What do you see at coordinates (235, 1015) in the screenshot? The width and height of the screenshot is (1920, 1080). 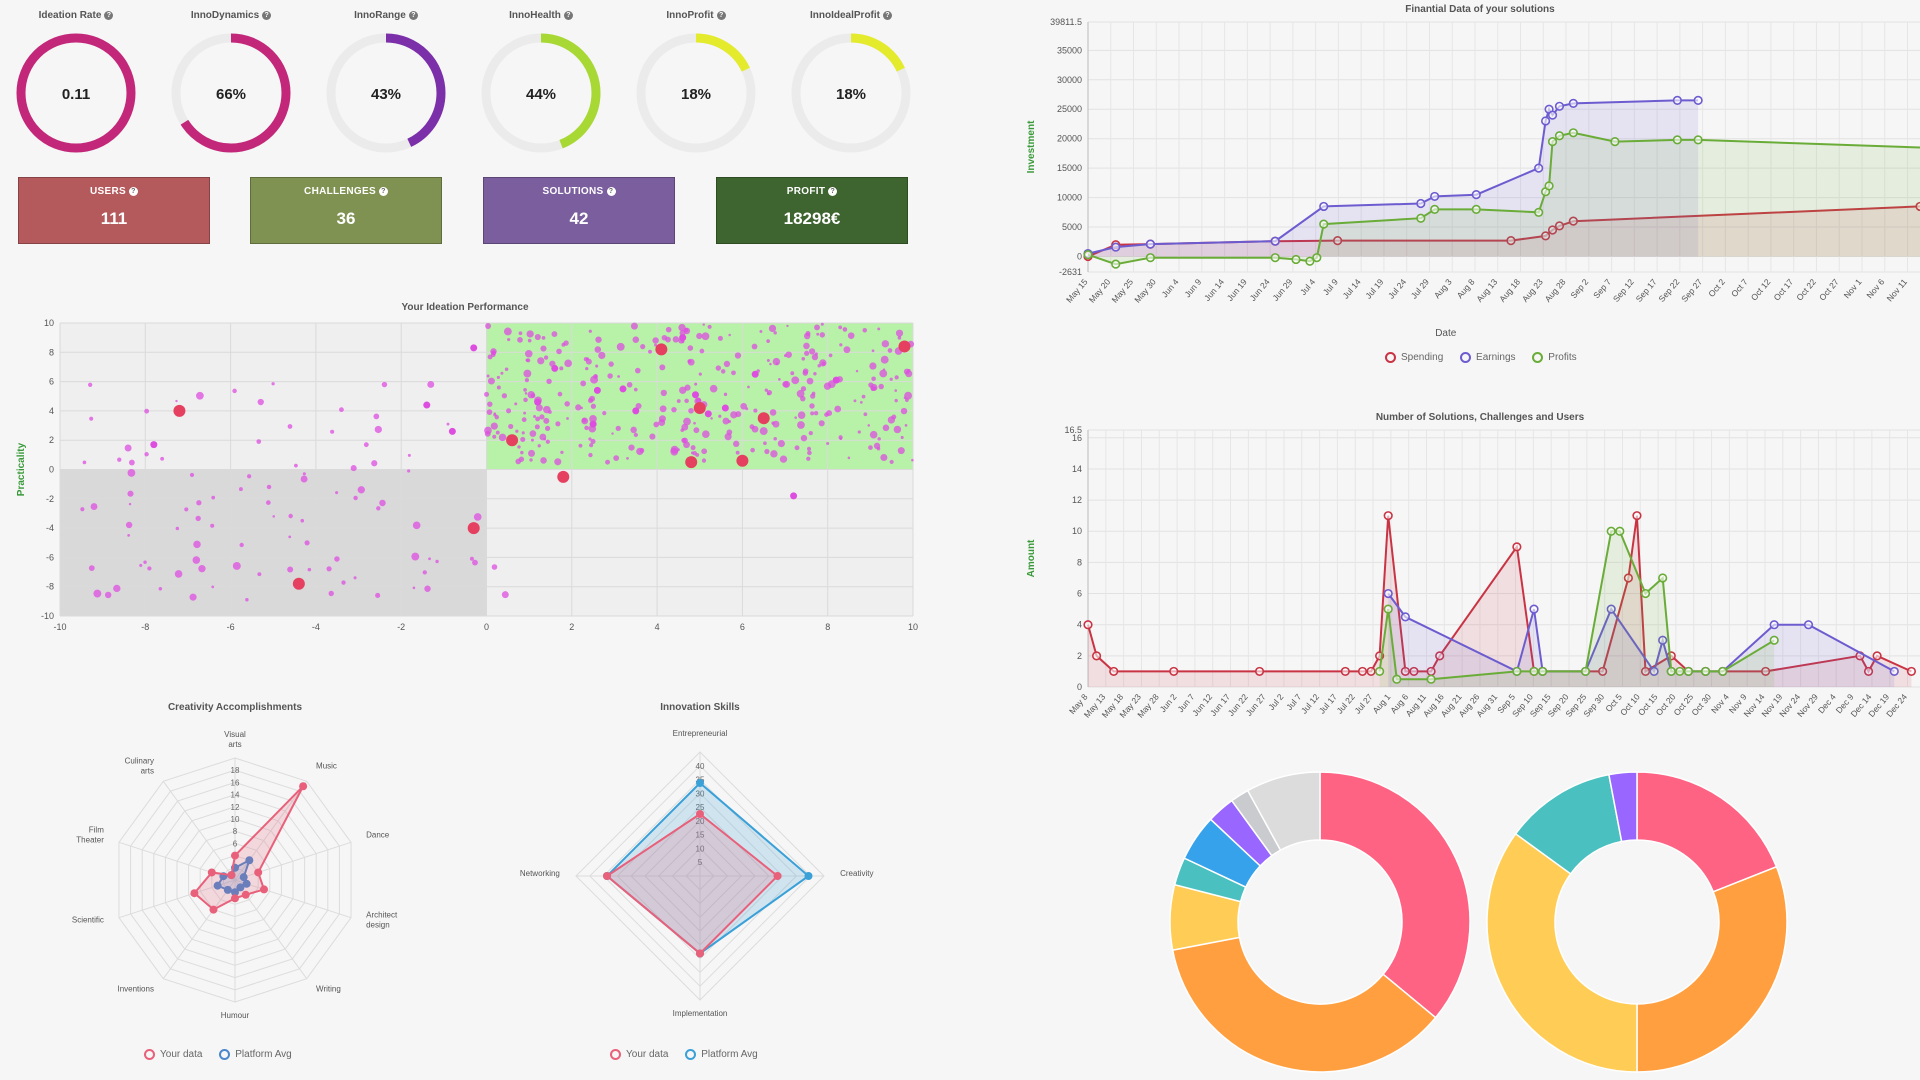 I see `axis-label: Humour` at bounding box center [235, 1015].